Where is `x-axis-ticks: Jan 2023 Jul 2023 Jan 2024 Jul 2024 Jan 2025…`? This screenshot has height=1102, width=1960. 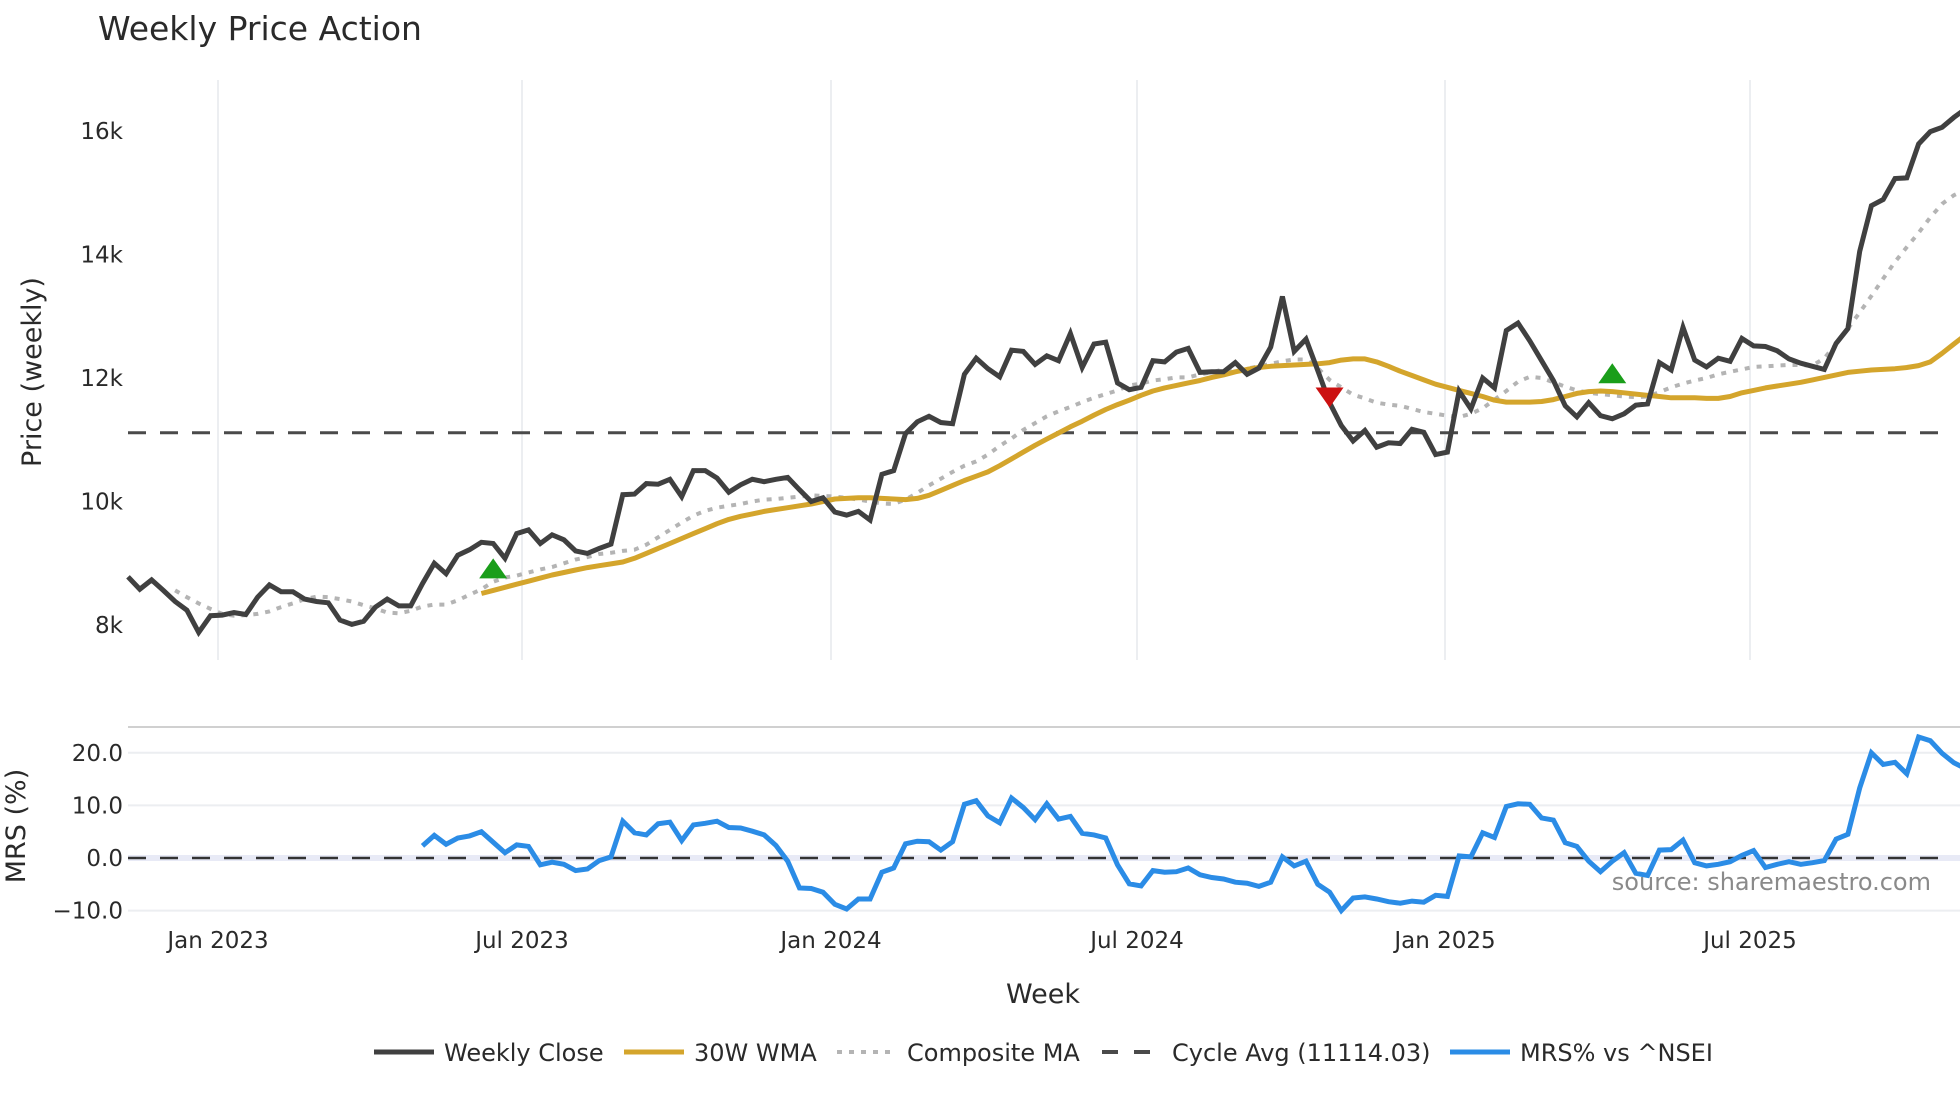 x-axis-ticks: Jan 2023 Jul 2023 Jan 2024 Jul 2024 Jan 2025… is located at coordinates (980, 941).